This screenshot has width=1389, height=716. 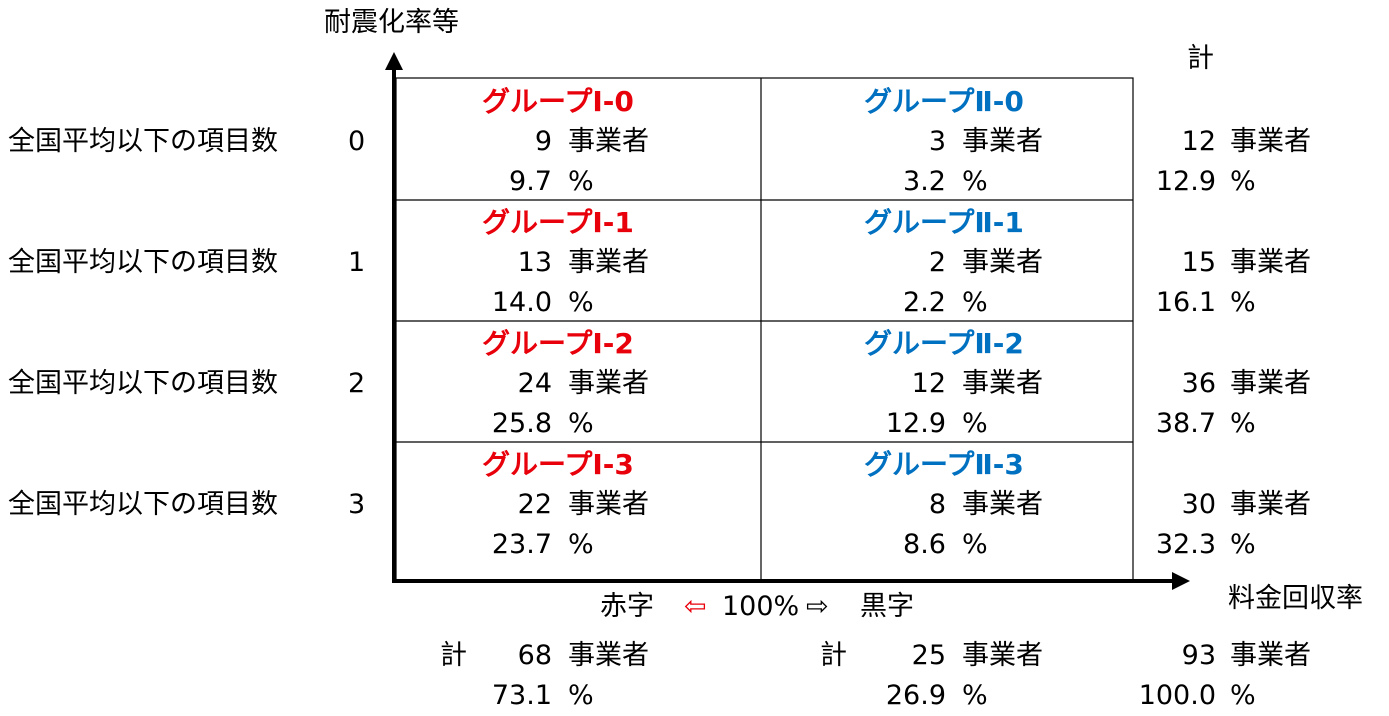 I want to click on surplus-label: 黒字, so click(x=887, y=606).